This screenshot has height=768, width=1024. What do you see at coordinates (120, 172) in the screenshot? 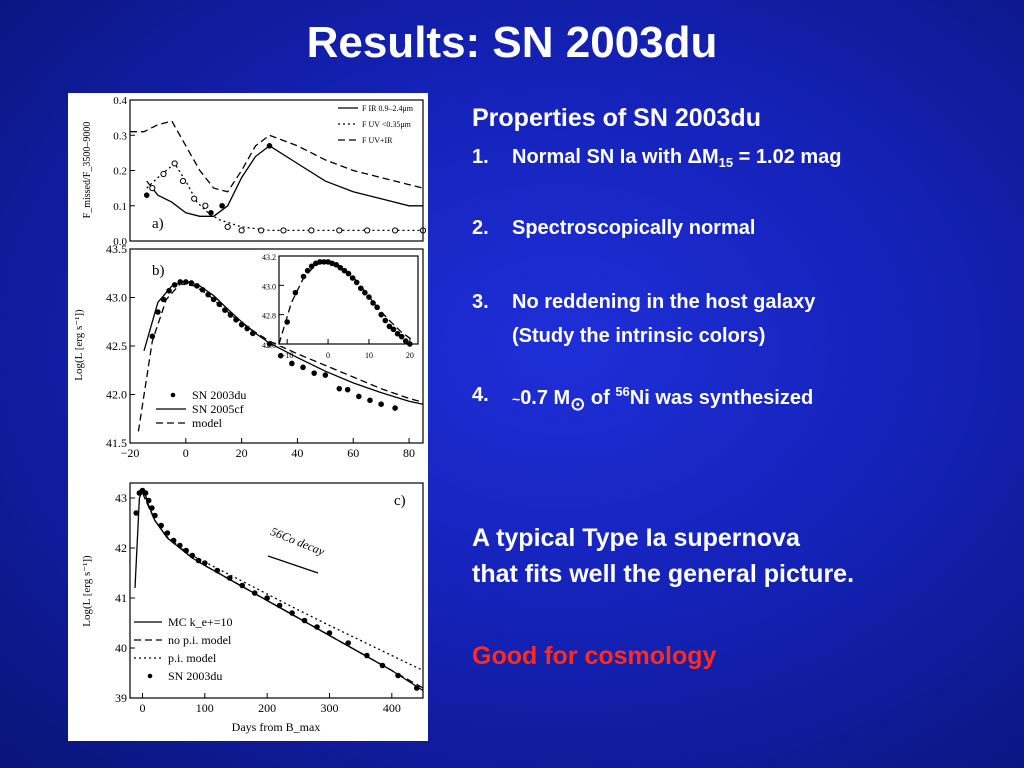
I see `panel-a-ytick-label: 0.2` at bounding box center [120, 172].